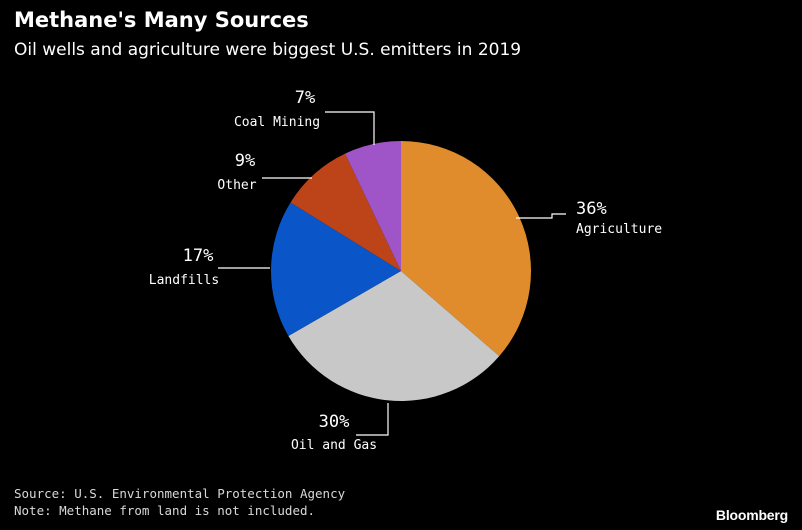 The width and height of the screenshot is (802, 530). I want to click on slice-value-other: 9%, so click(245, 161).